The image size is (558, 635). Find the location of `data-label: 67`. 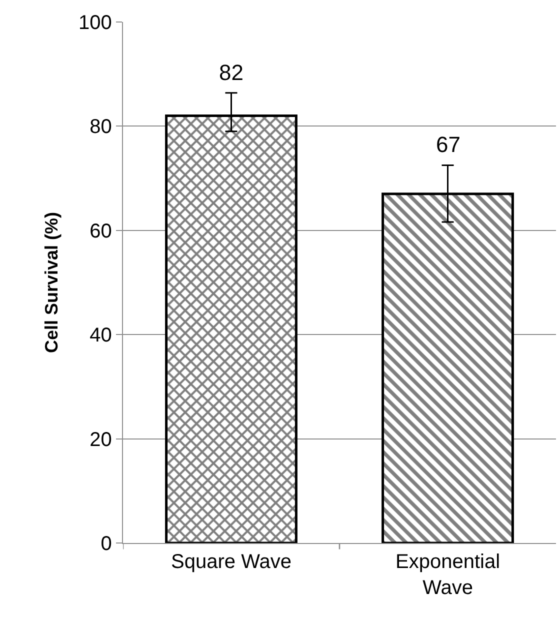

data-label: 67 is located at coordinates (448, 144).